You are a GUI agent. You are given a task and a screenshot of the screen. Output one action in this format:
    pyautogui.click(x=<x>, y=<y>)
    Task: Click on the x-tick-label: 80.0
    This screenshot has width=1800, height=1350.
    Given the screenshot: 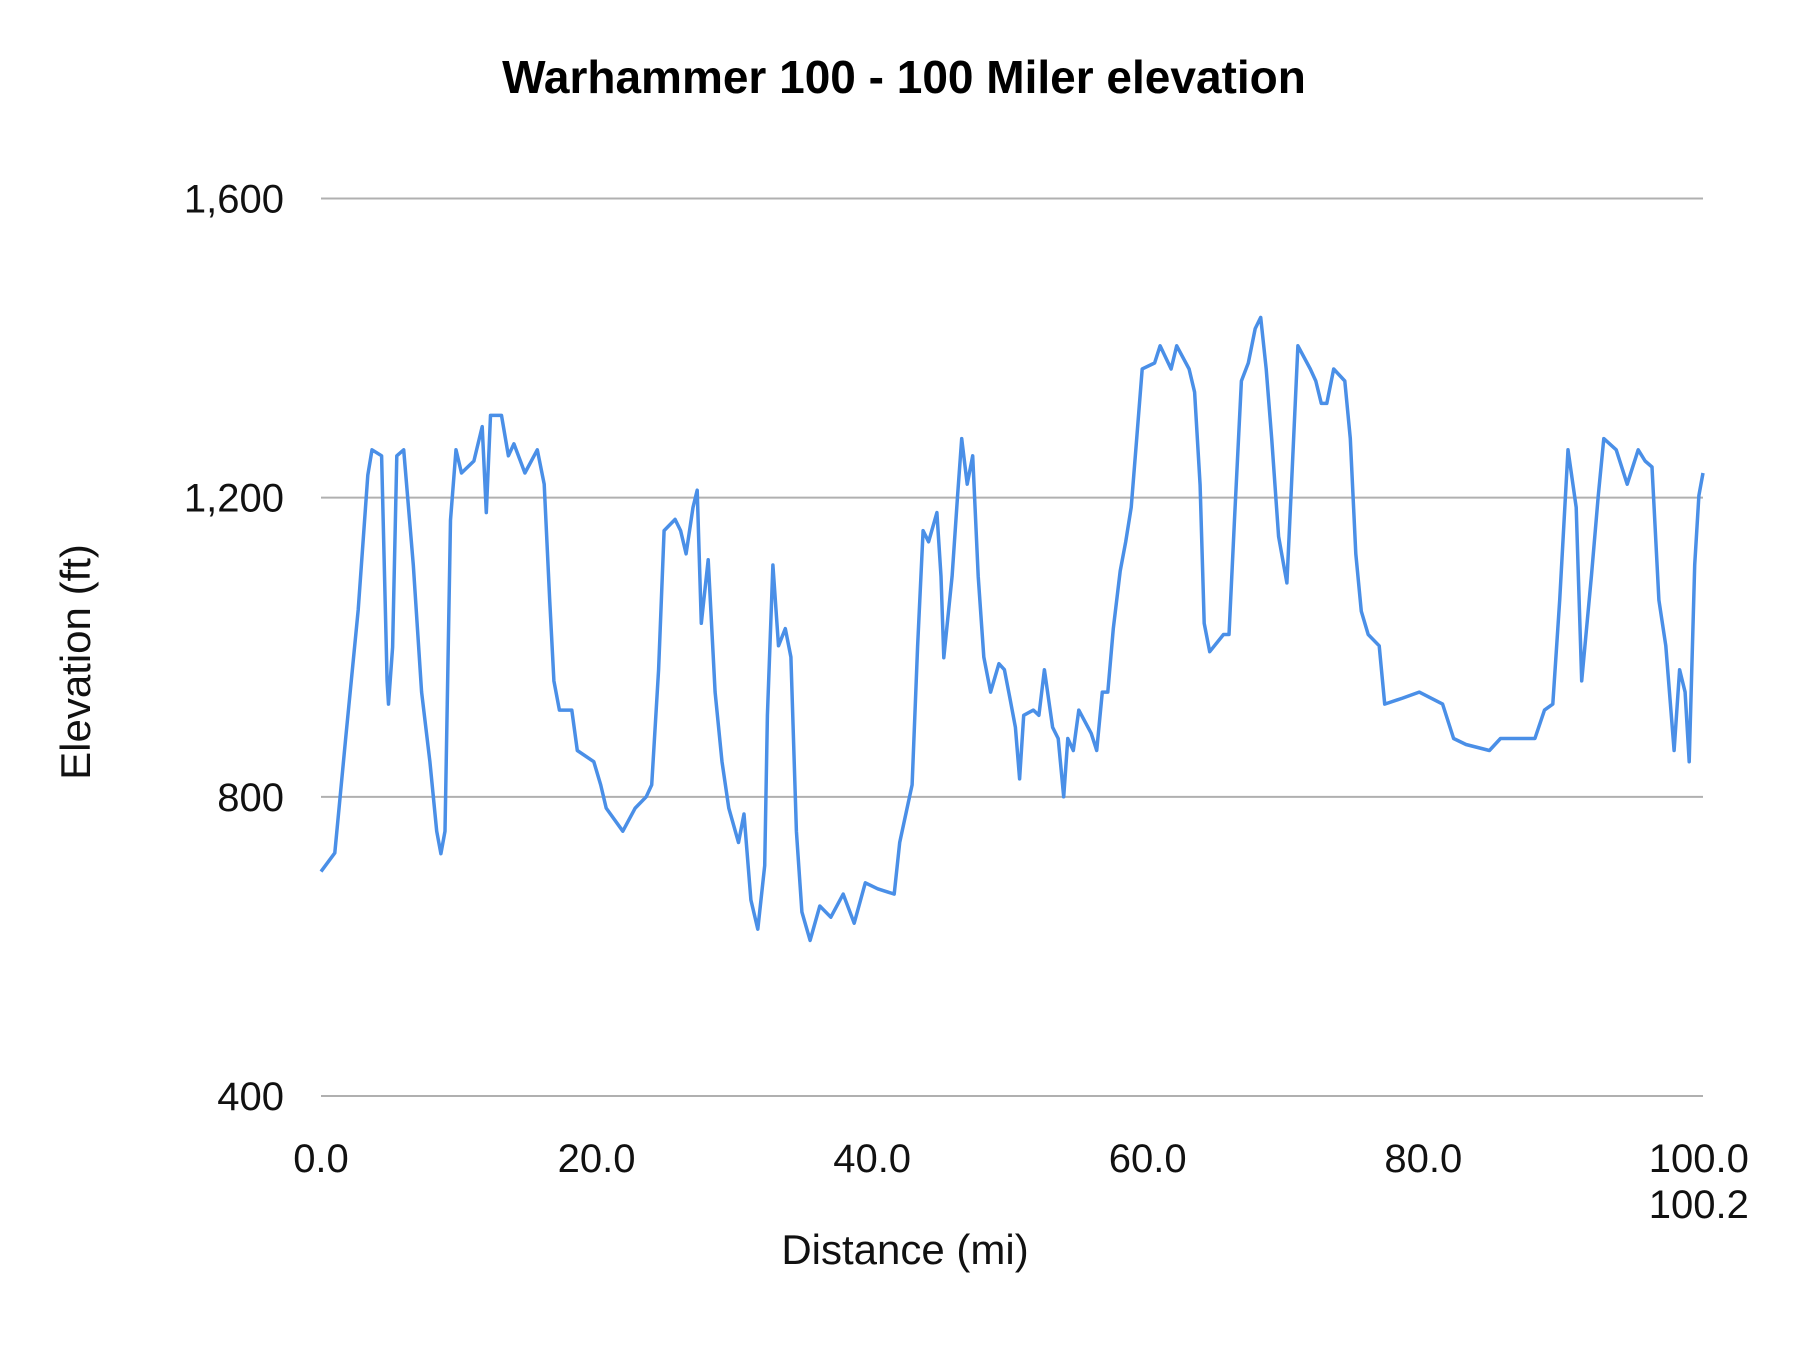 What is the action you would take?
    pyautogui.click(x=1423, y=1159)
    